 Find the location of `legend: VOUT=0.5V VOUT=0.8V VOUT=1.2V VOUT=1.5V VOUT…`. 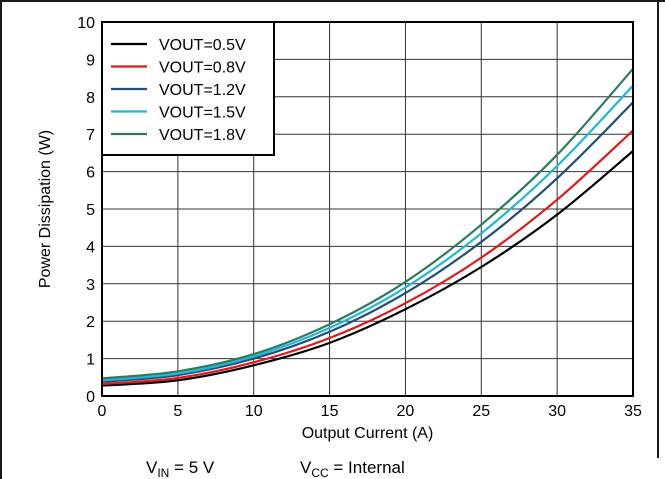

legend: VOUT=0.5V VOUT=0.8V VOUT=1.2V VOUT=1.5V VOUT… is located at coordinates (188, 88).